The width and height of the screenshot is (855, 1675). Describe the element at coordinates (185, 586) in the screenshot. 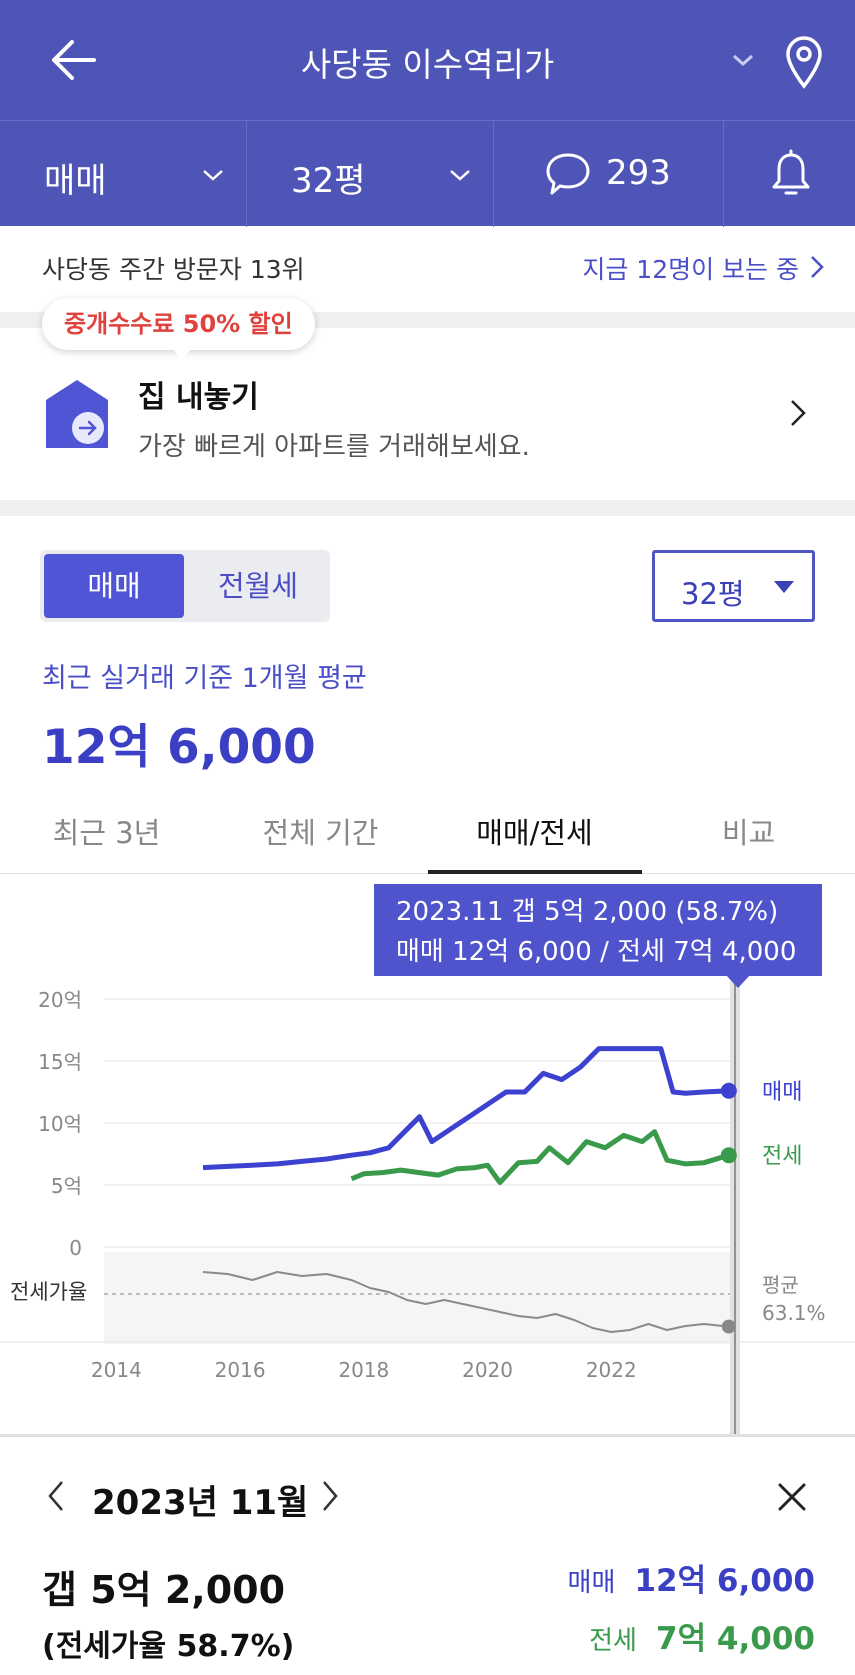

I see `trade-type-toggle: 매매 전월세` at that location.